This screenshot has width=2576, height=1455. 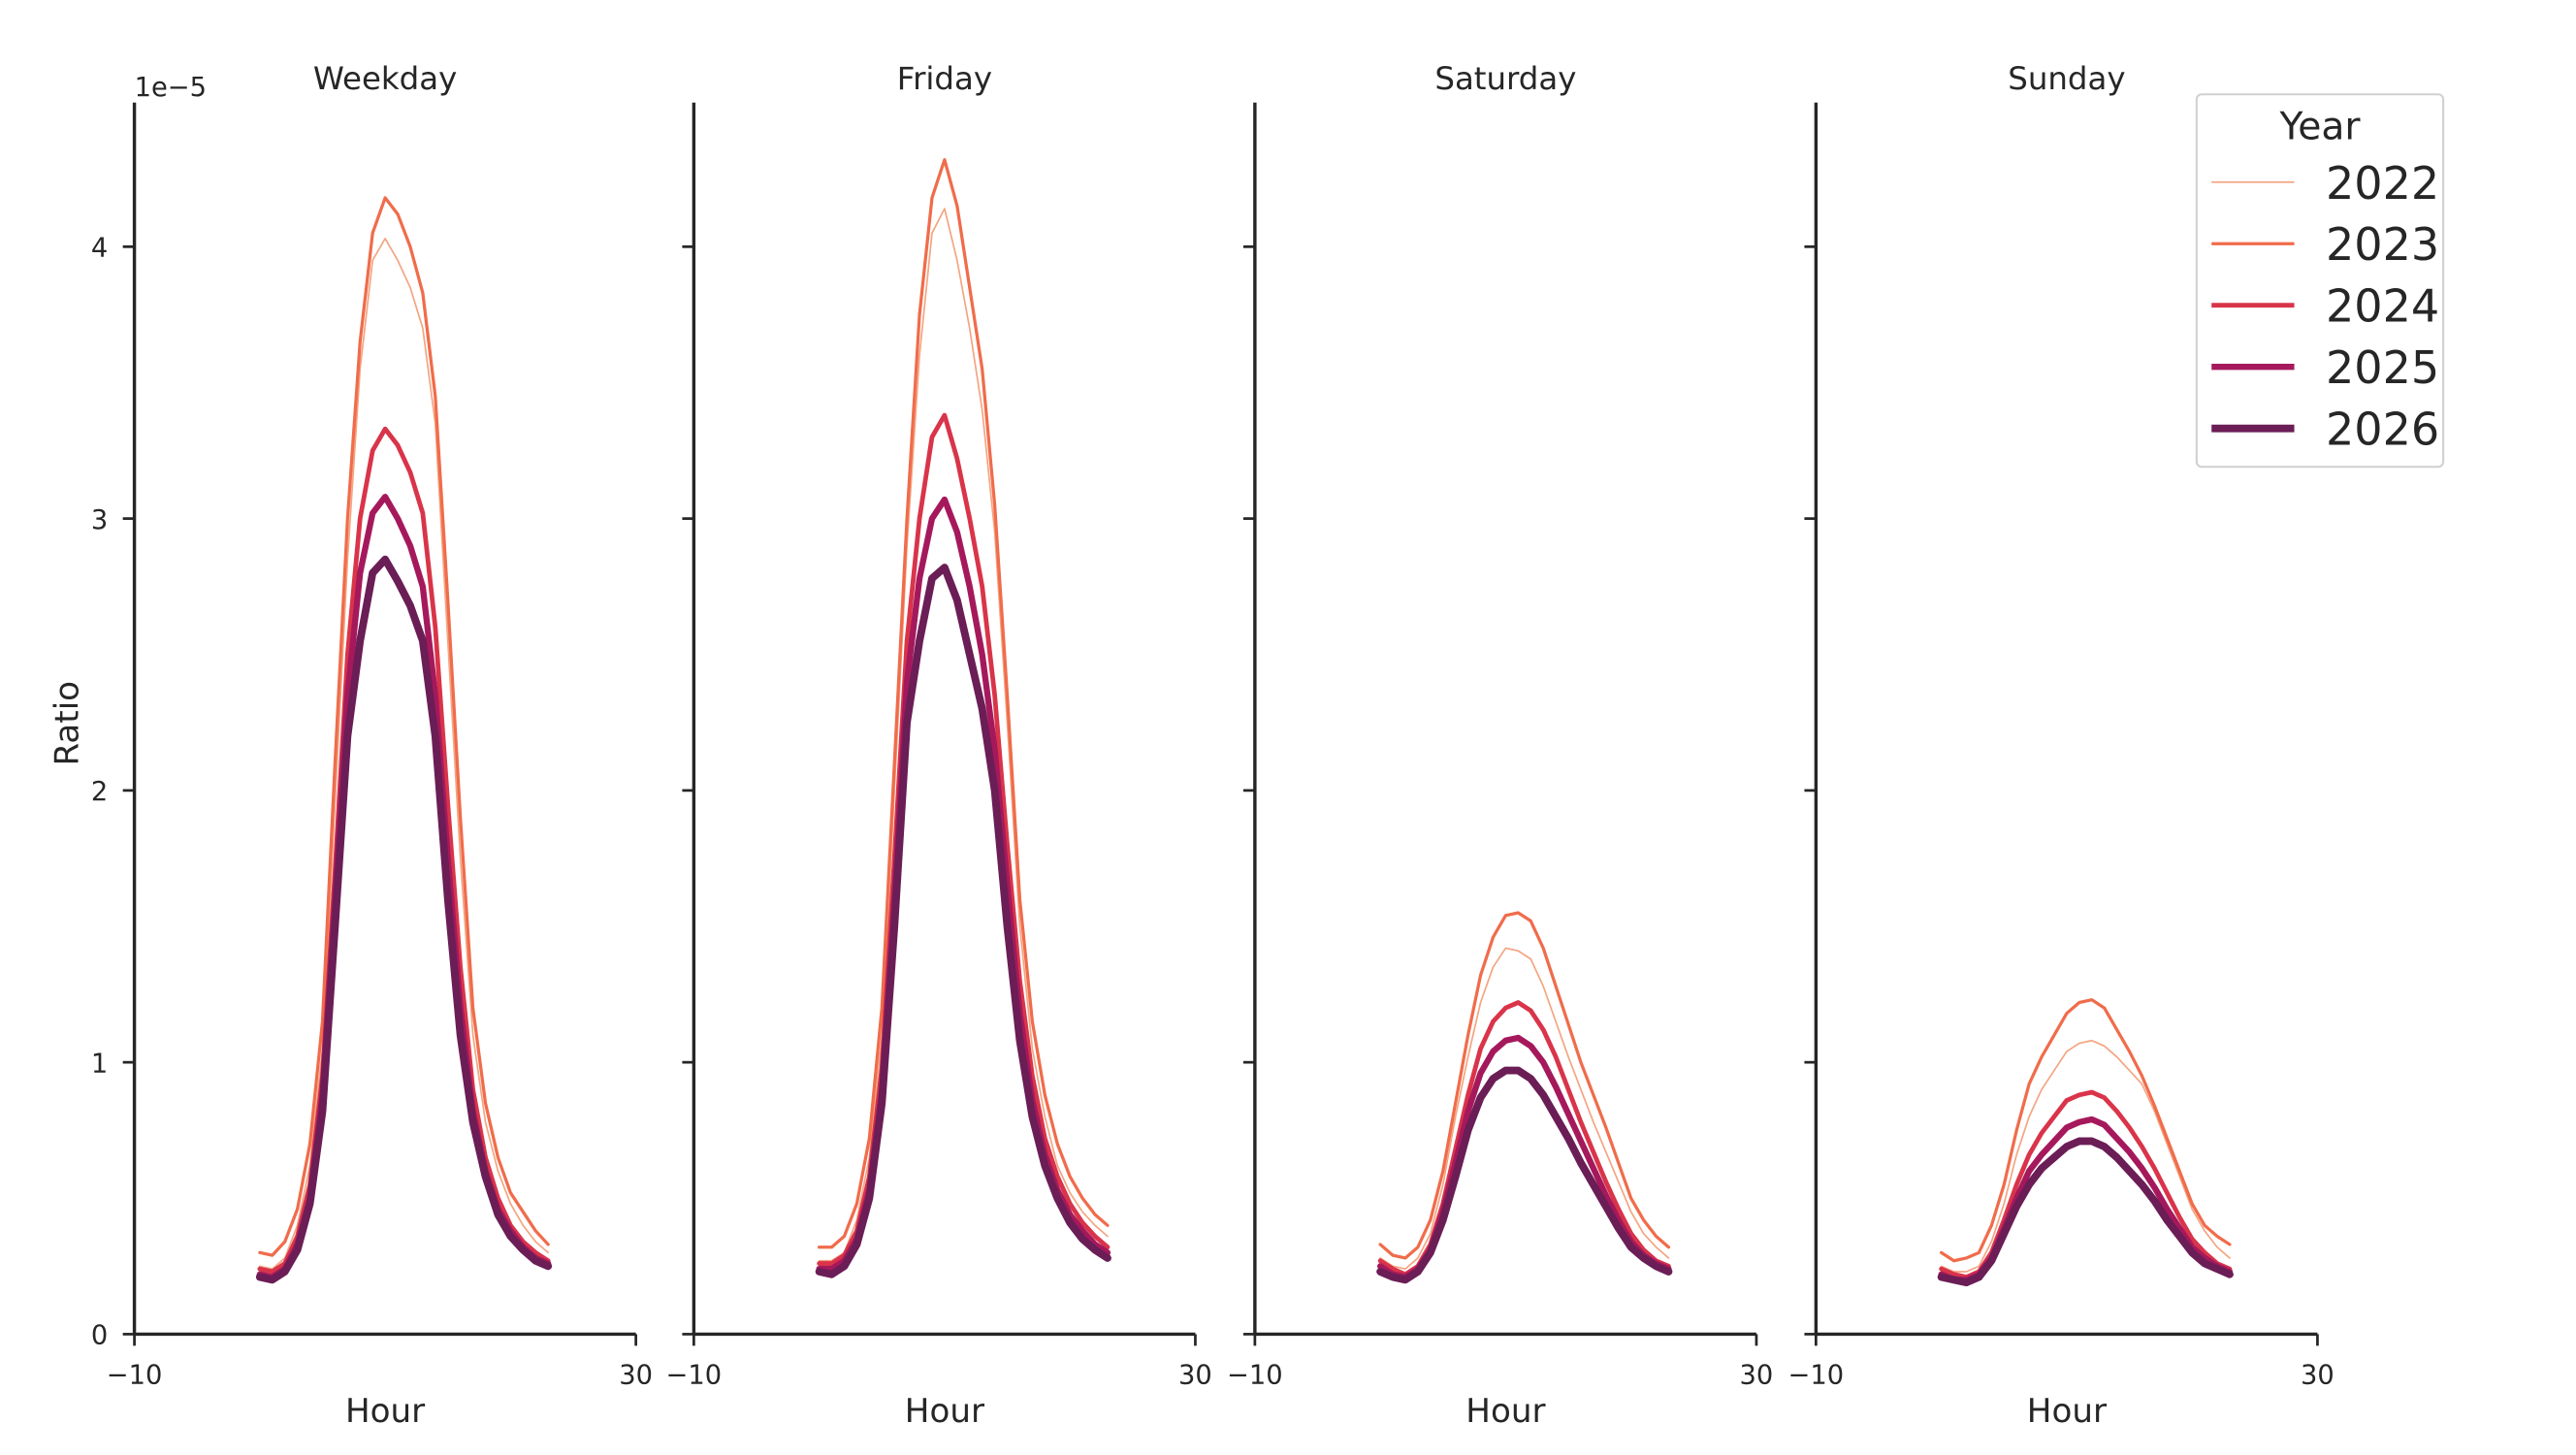 What do you see at coordinates (1505, 78) in the screenshot?
I see `panel-title: Saturday` at bounding box center [1505, 78].